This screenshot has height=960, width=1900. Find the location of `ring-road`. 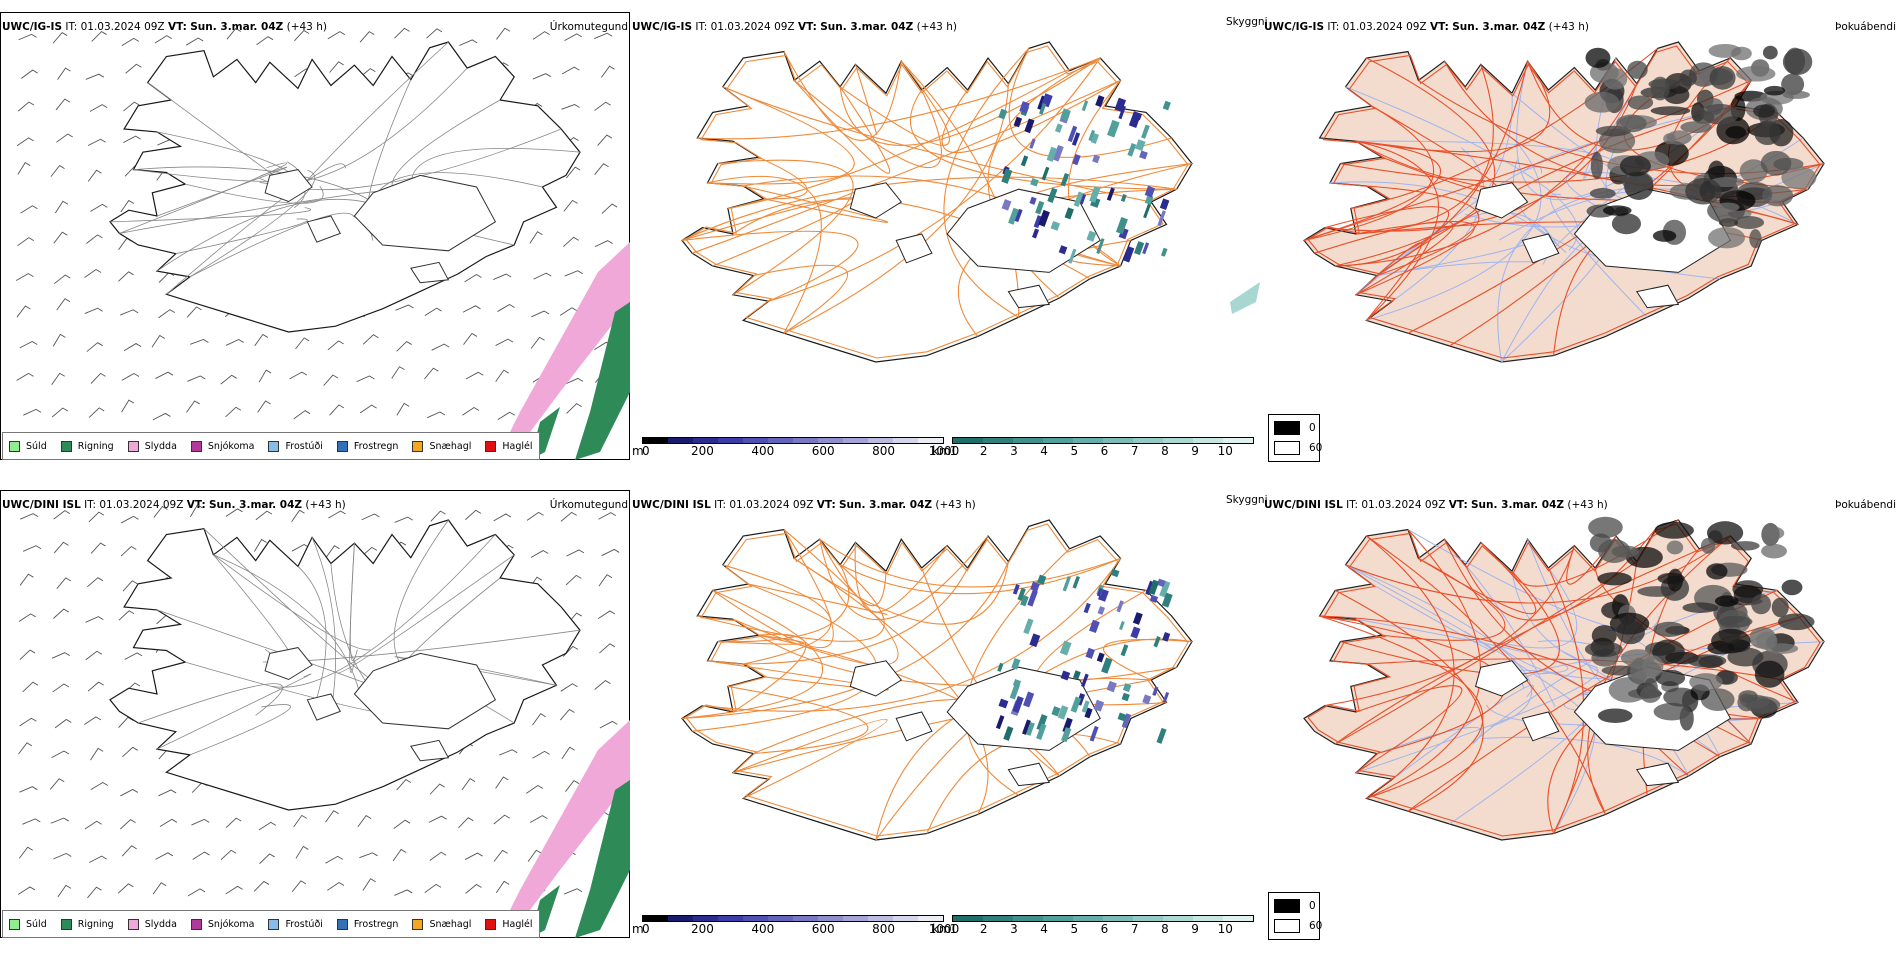

ring-road is located at coordinates (937, 680).